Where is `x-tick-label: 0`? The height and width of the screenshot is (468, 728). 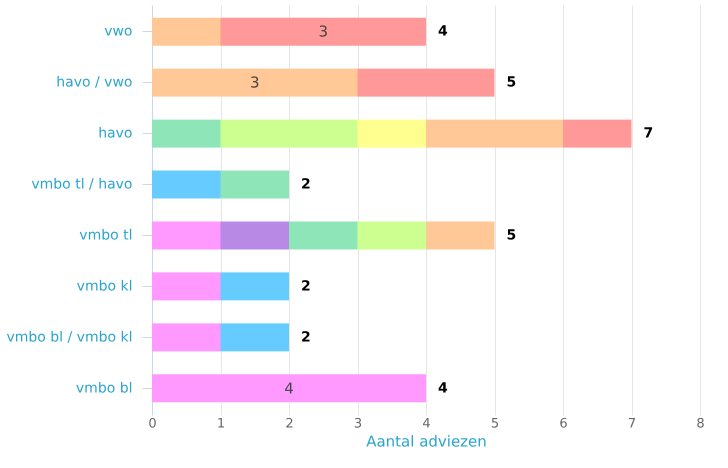
x-tick-label: 0 is located at coordinates (152, 424).